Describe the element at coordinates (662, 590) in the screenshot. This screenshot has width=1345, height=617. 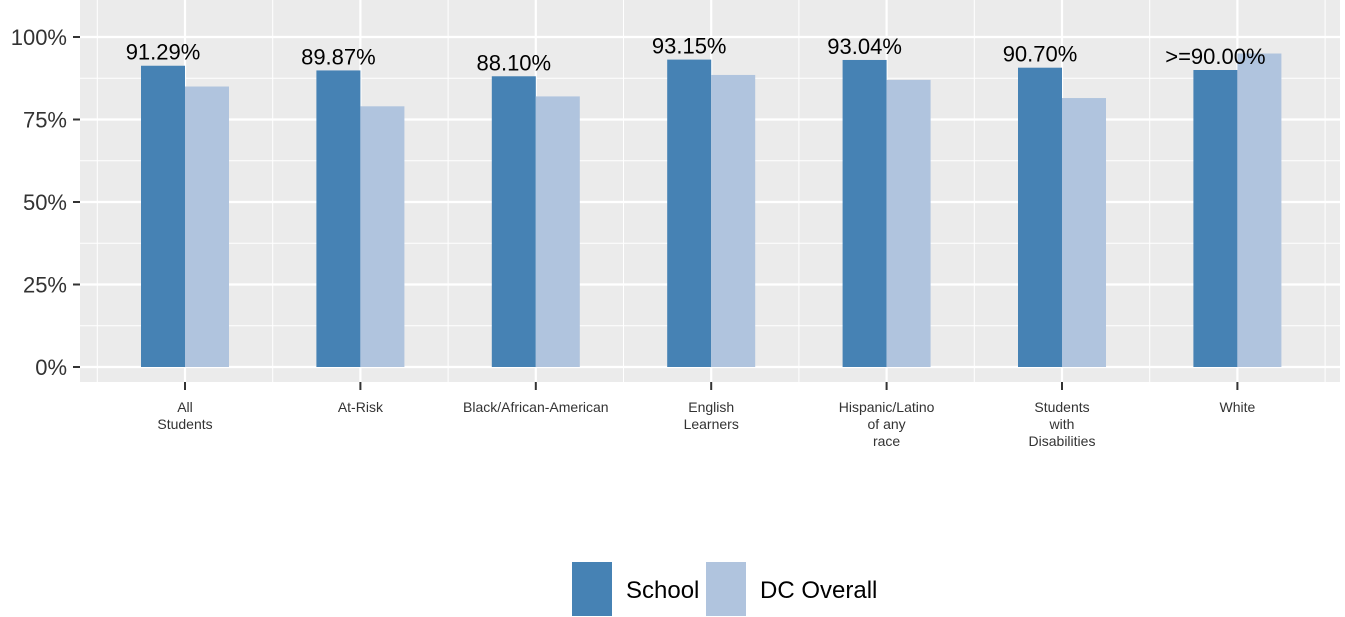
I see `legend-label-school: School` at that location.